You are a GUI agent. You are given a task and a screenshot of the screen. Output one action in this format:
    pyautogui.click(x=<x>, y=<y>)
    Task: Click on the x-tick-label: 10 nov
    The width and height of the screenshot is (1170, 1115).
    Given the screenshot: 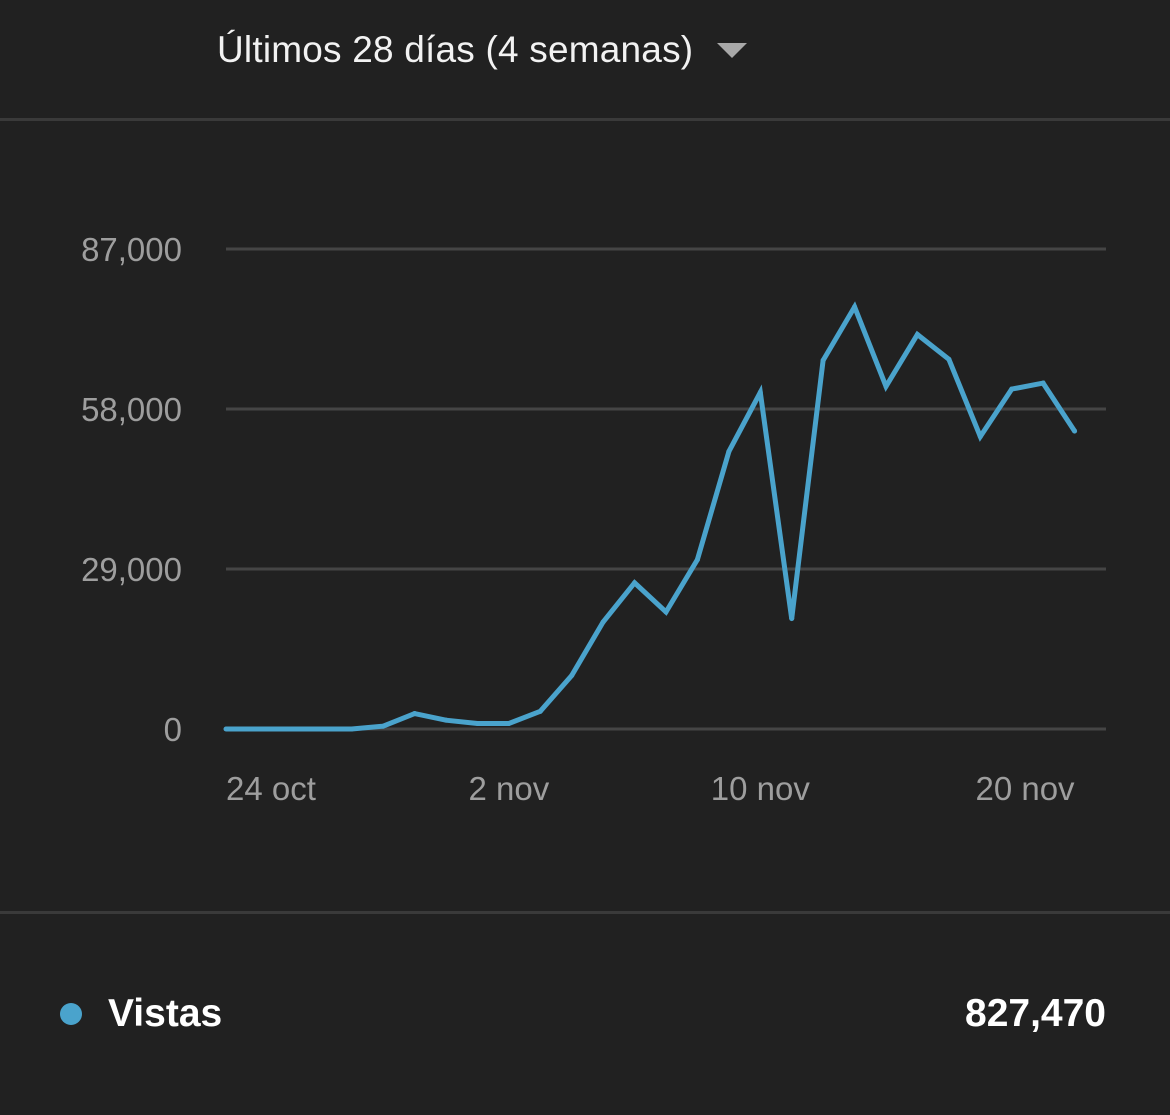 What is the action you would take?
    pyautogui.click(x=761, y=788)
    